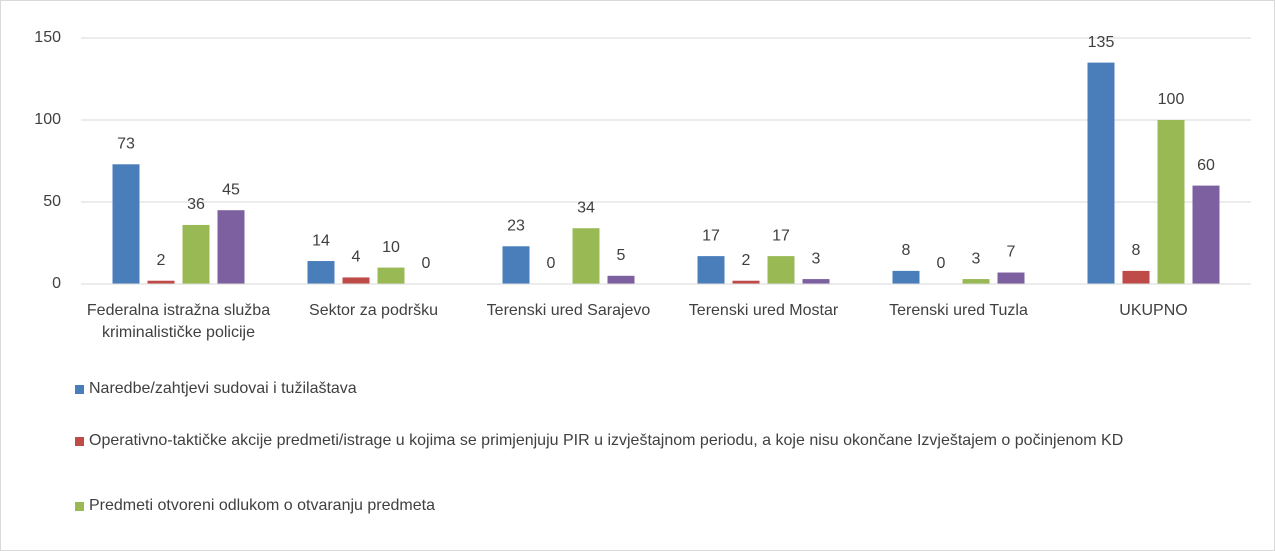 The image size is (1275, 551). I want to click on data-label: 23, so click(516, 225).